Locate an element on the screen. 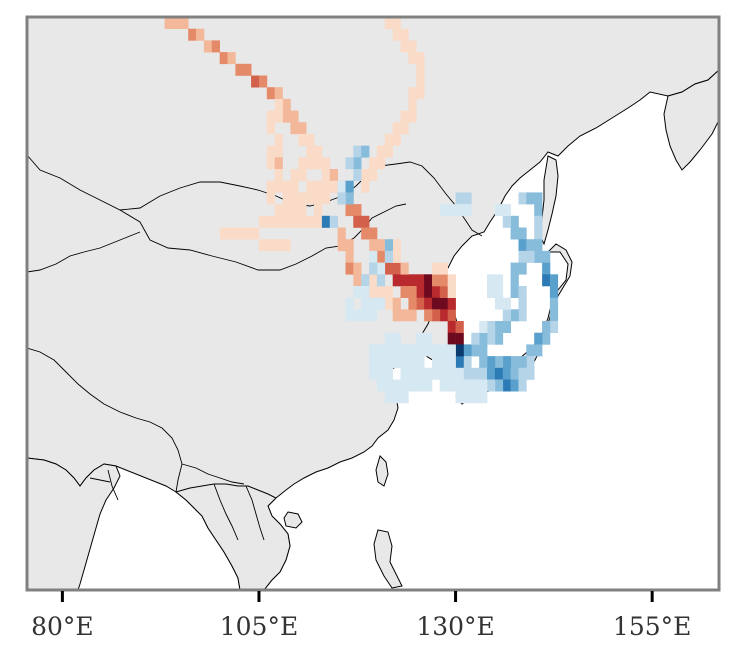 The image size is (736, 646). x-tick-label: 130°E is located at coordinates (455, 626).